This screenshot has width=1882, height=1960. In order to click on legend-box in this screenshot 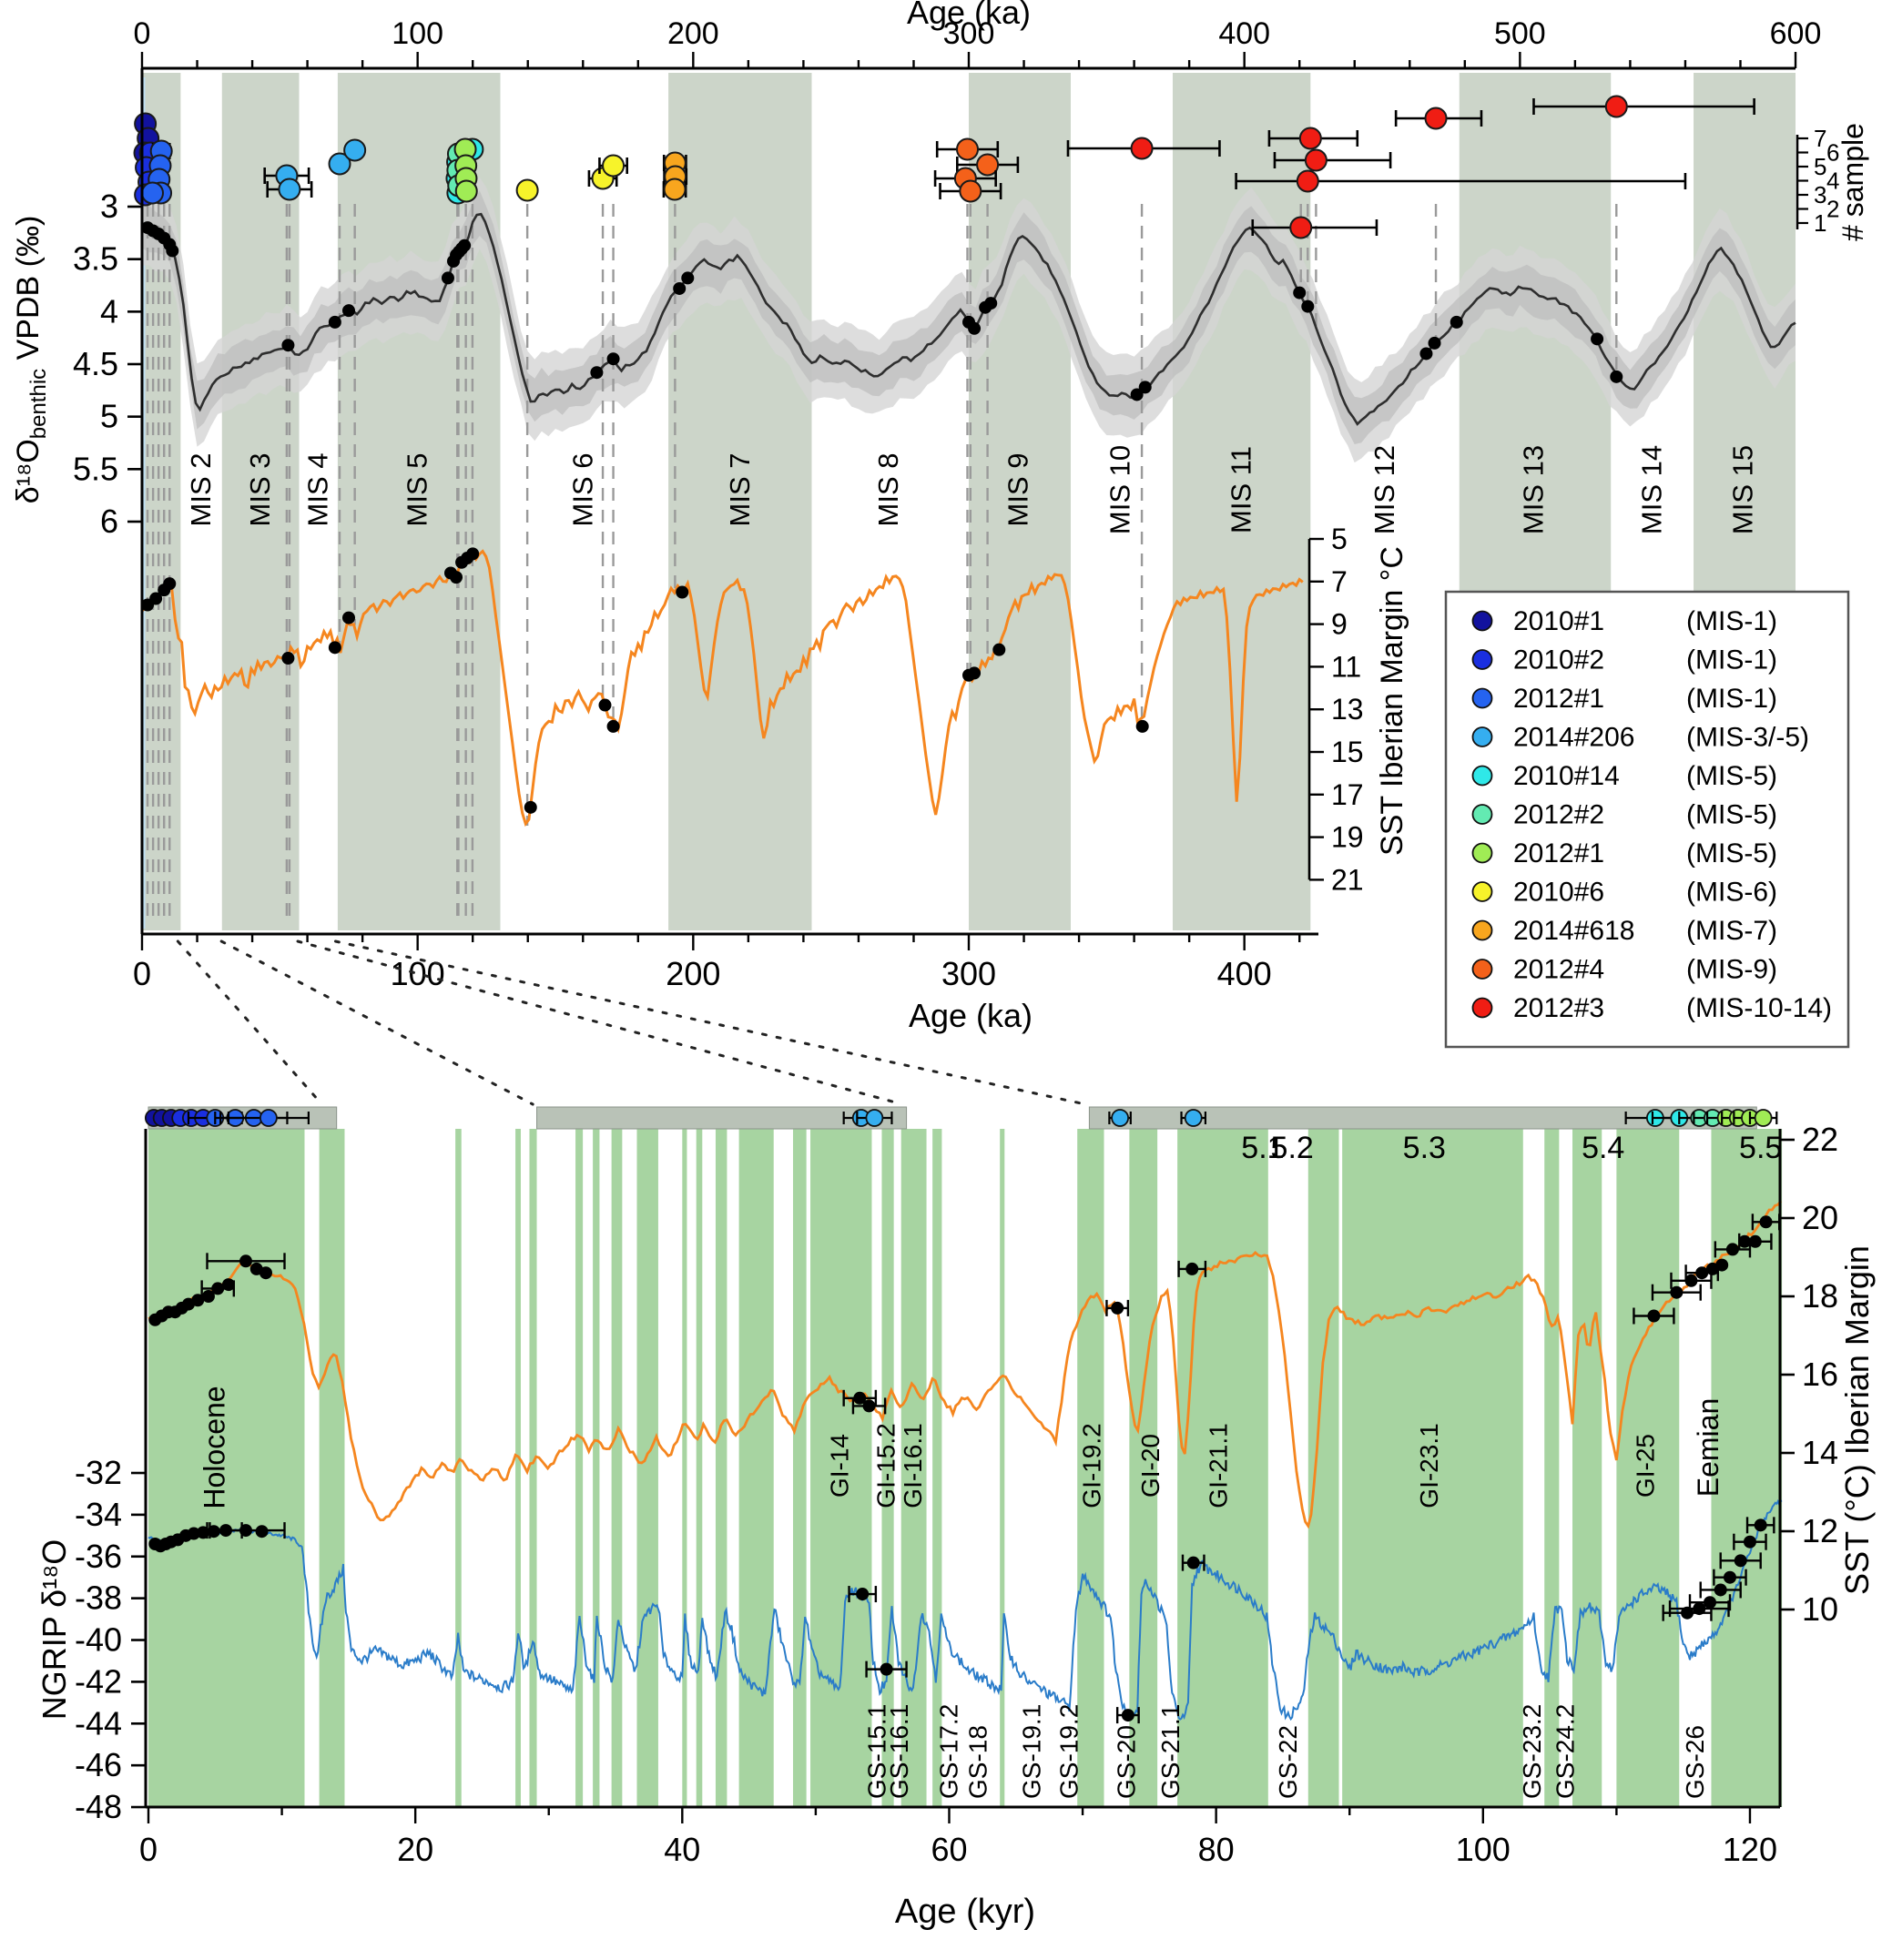, I will do `click(1647, 819)`.